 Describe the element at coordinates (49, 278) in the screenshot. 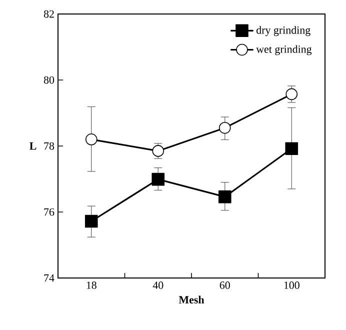

I see `y-tick-label: 74` at that location.